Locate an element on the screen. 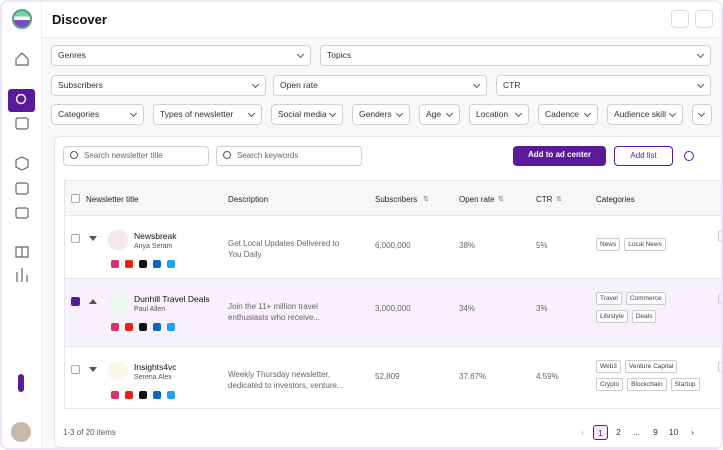 This screenshot has height=450, width=723. newsletter-title: Insights4vc is located at coordinates (155, 367).